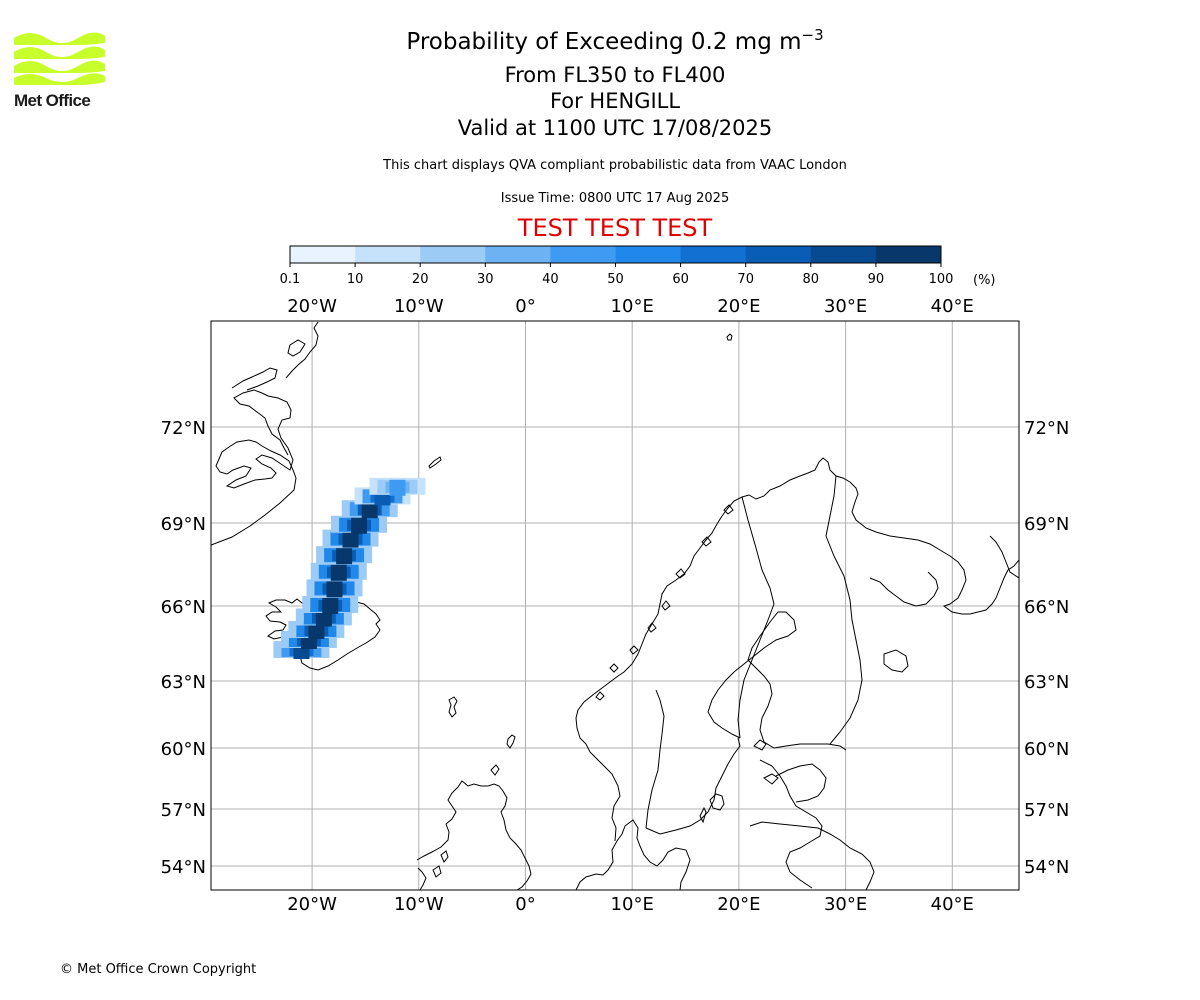  What do you see at coordinates (811, 279) in the screenshot?
I see `colorbar-tick-label: 80` at bounding box center [811, 279].